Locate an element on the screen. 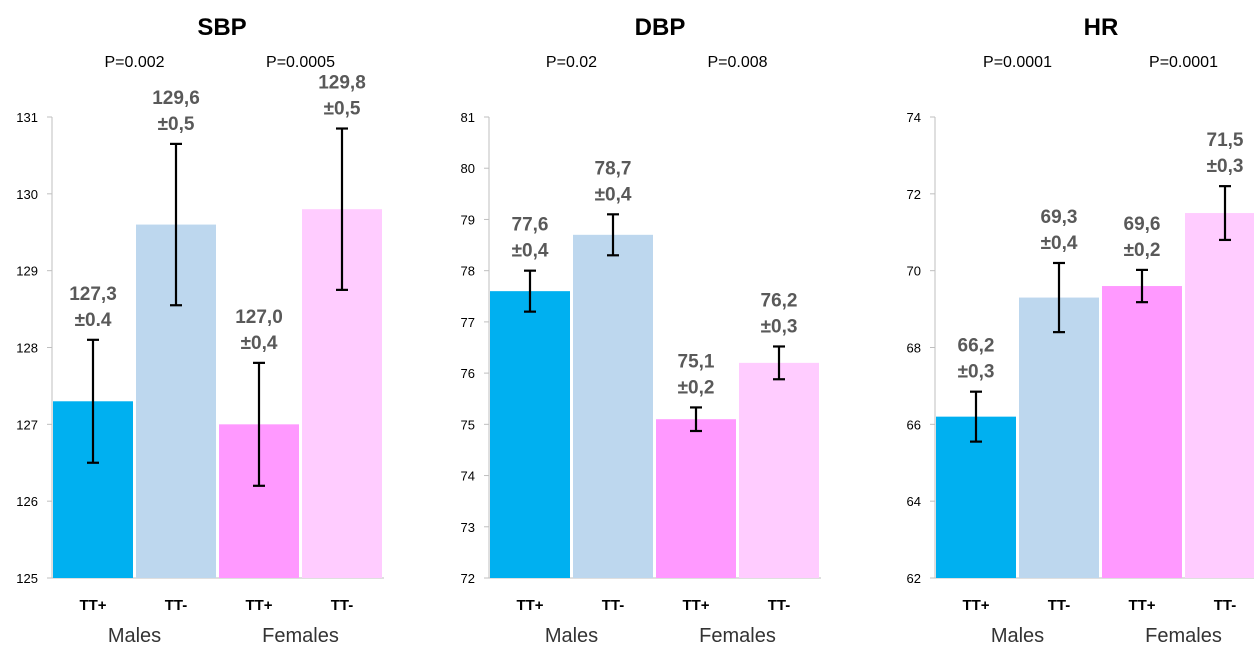 The image size is (1254, 650). y-tick-label: 130 is located at coordinates (27, 194).